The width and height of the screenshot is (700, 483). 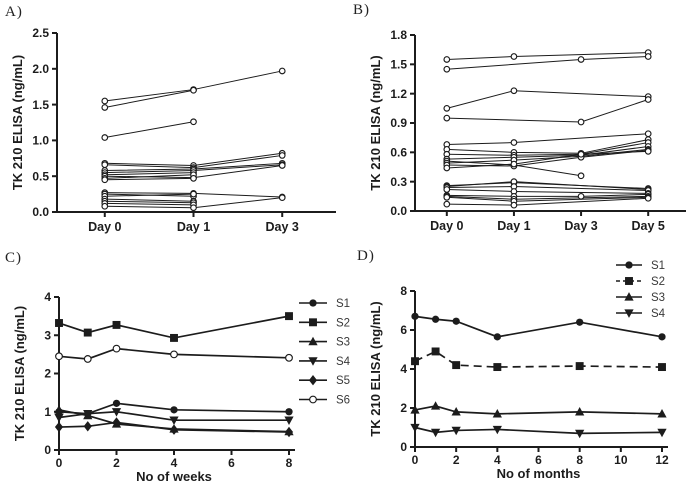 I want to click on panel-a-label: A), so click(x=14, y=12).